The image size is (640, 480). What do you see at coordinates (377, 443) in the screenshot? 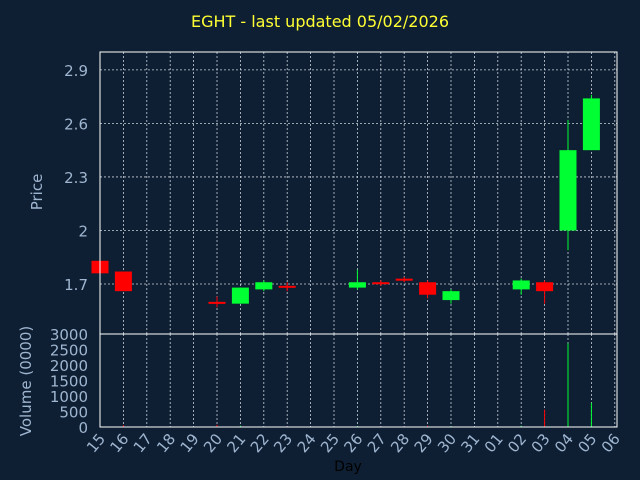
I see `x-tick-label: 27` at bounding box center [377, 443].